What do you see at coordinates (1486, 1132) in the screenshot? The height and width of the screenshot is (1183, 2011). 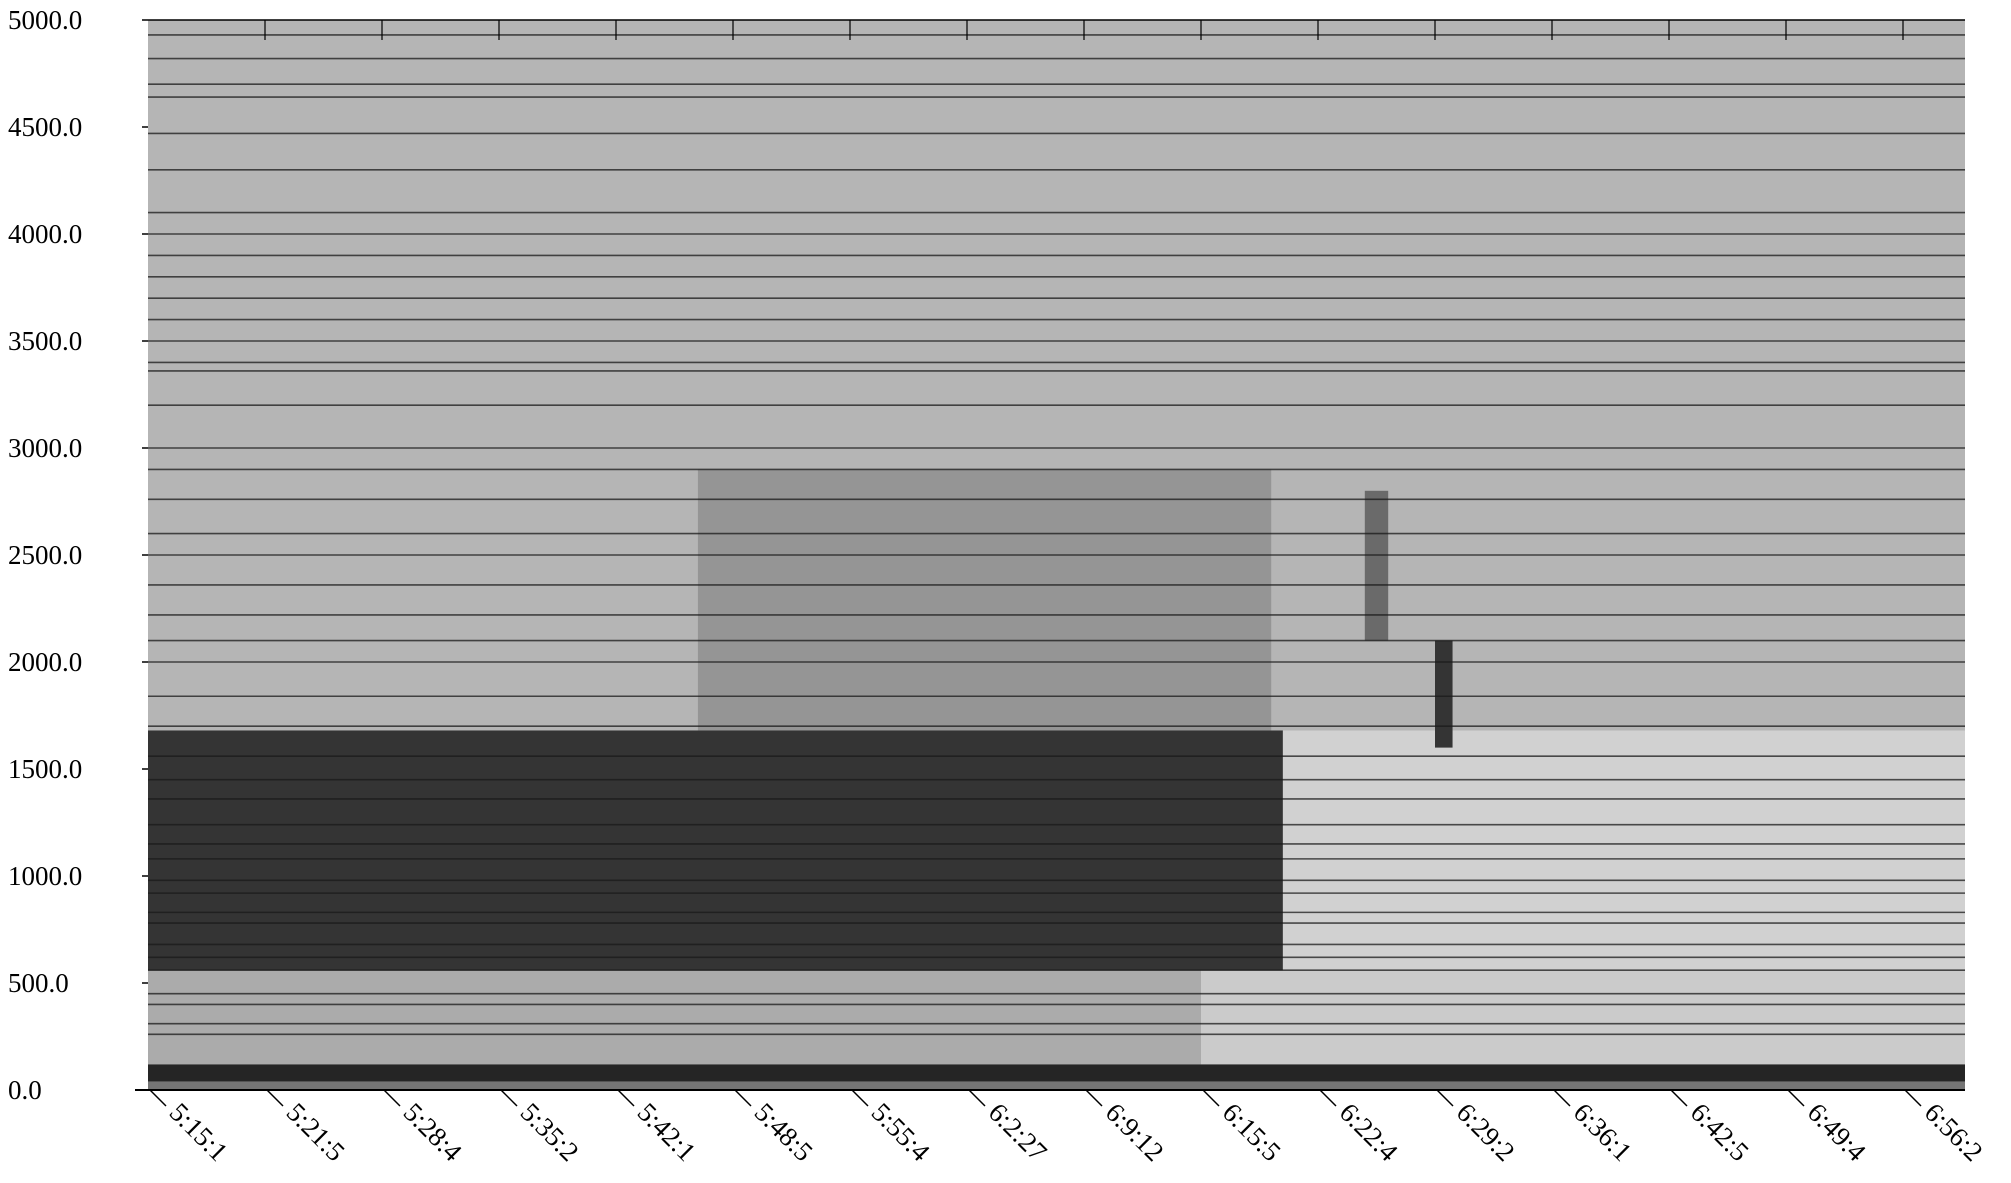 I see `x-tick-label: 6:29:2` at bounding box center [1486, 1132].